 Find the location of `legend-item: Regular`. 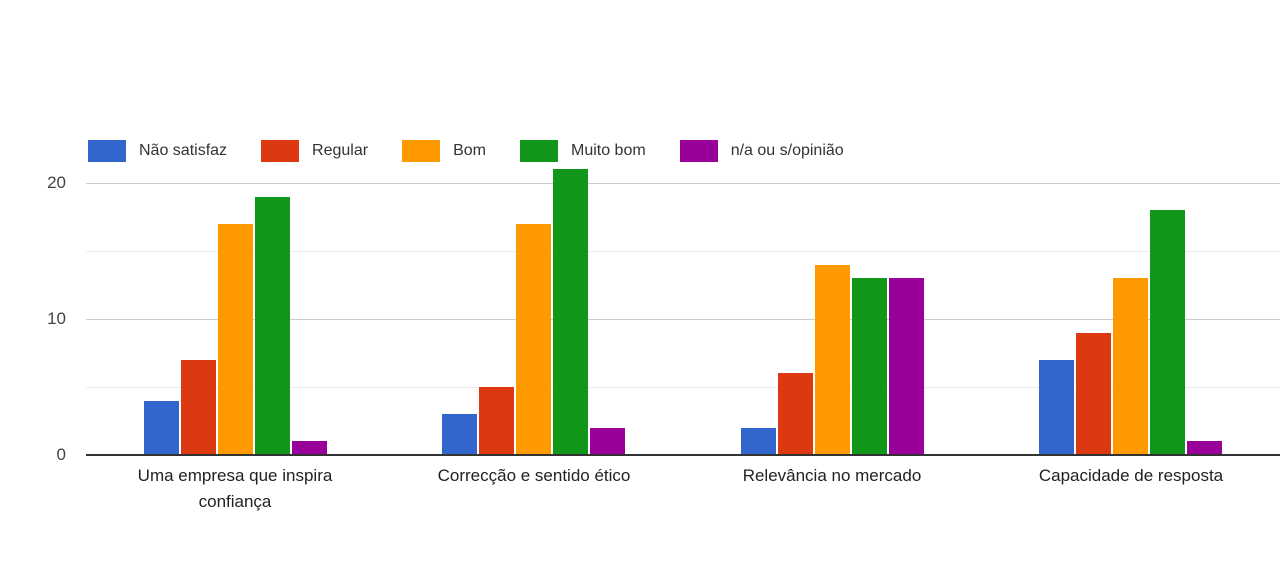

legend-item: Regular is located at coordinates (314, 151).